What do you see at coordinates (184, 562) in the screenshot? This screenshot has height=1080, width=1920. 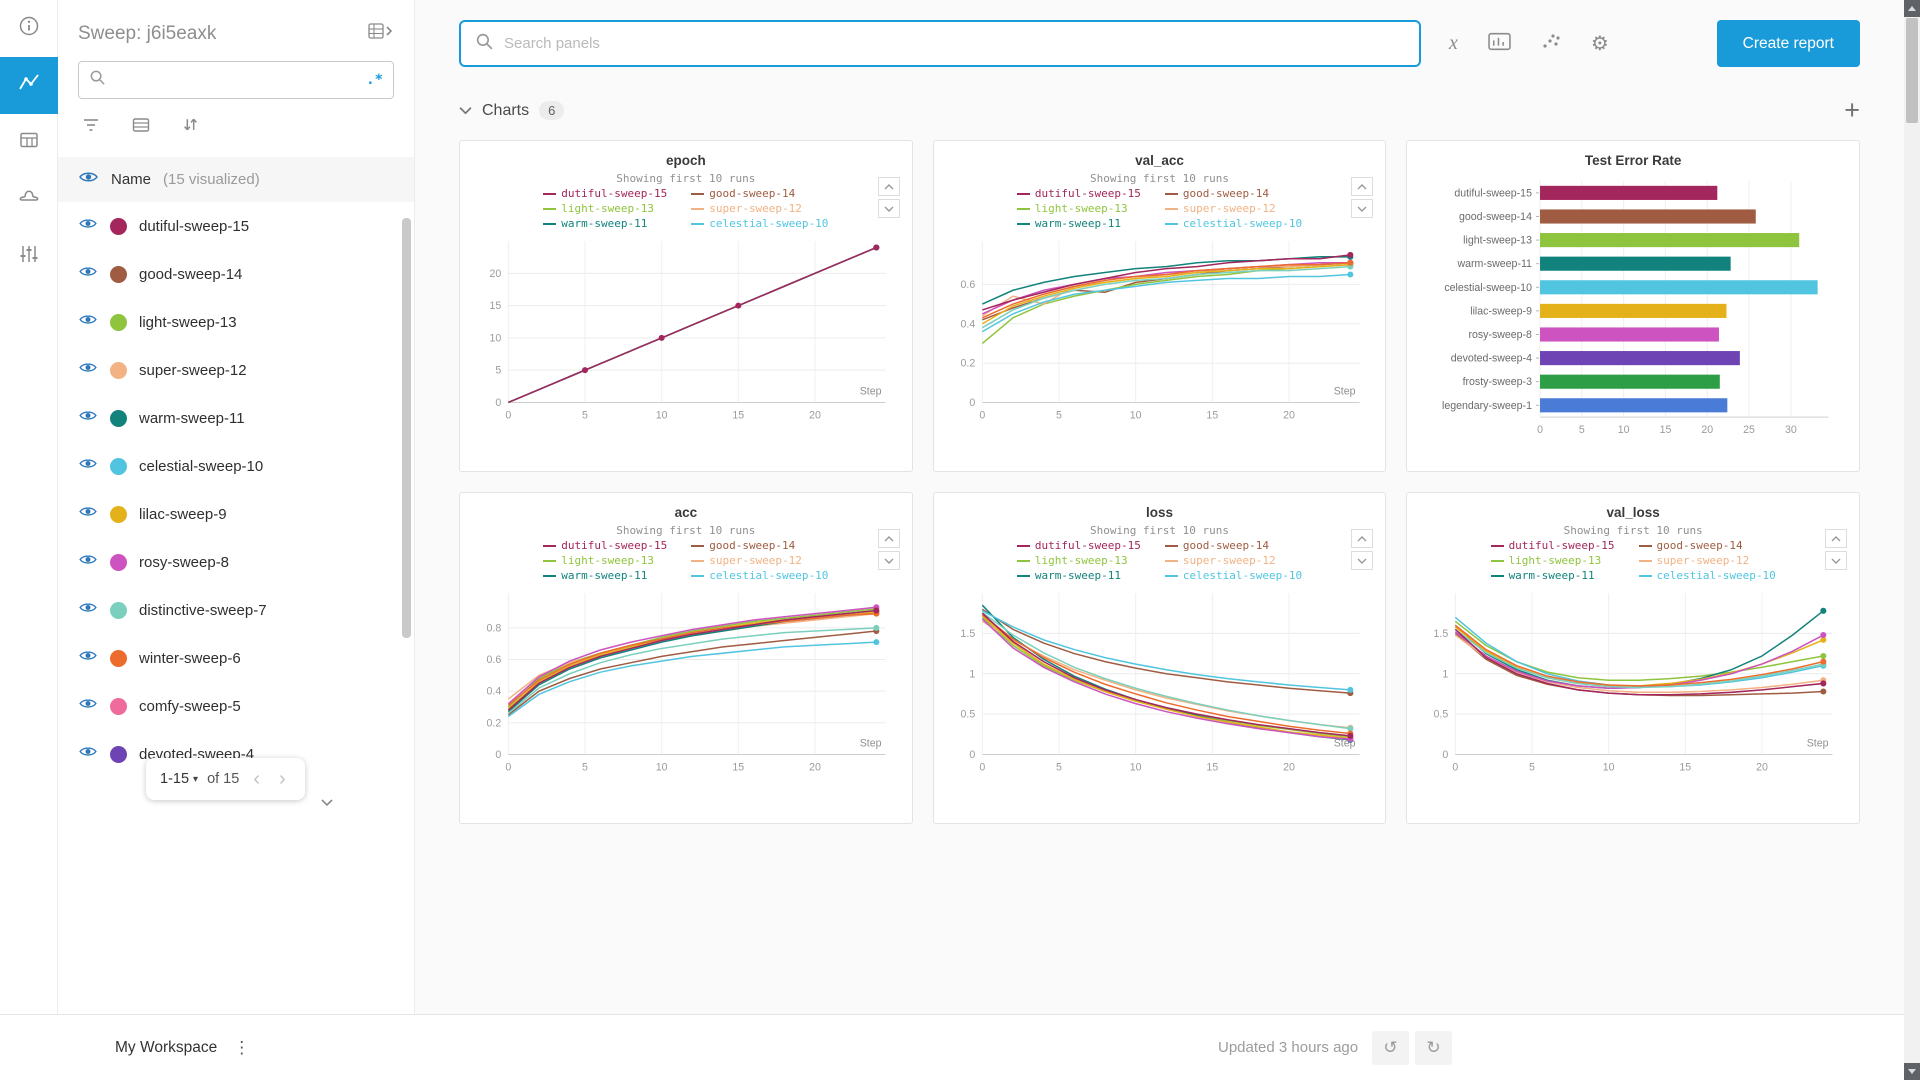 I see `run-name: rosy-sweep-8` at bounding box center [184, 562].